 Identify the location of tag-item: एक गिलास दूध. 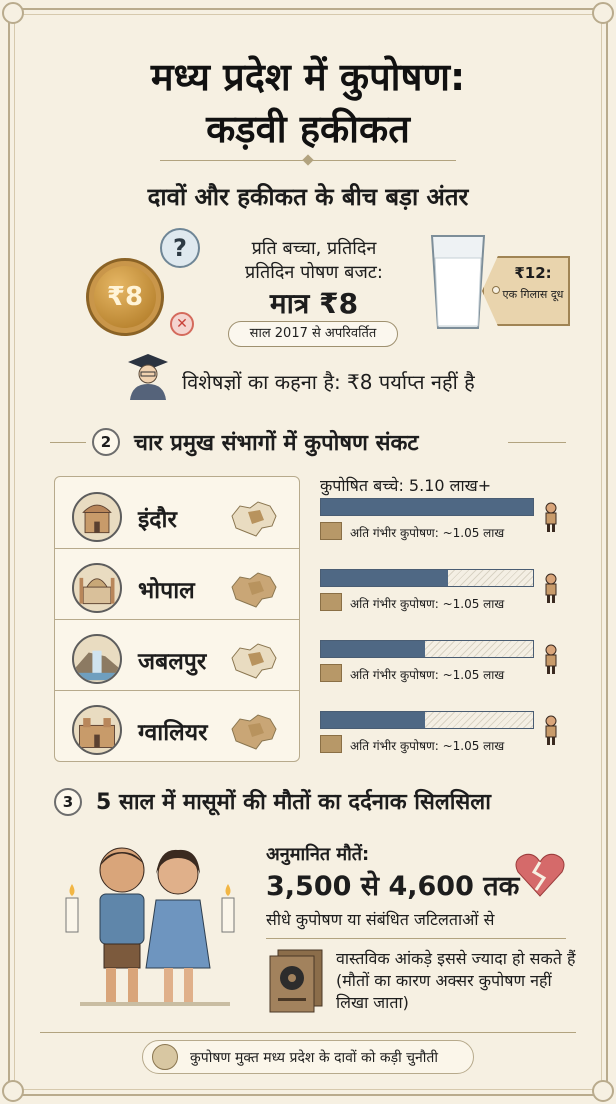
(533, 294).